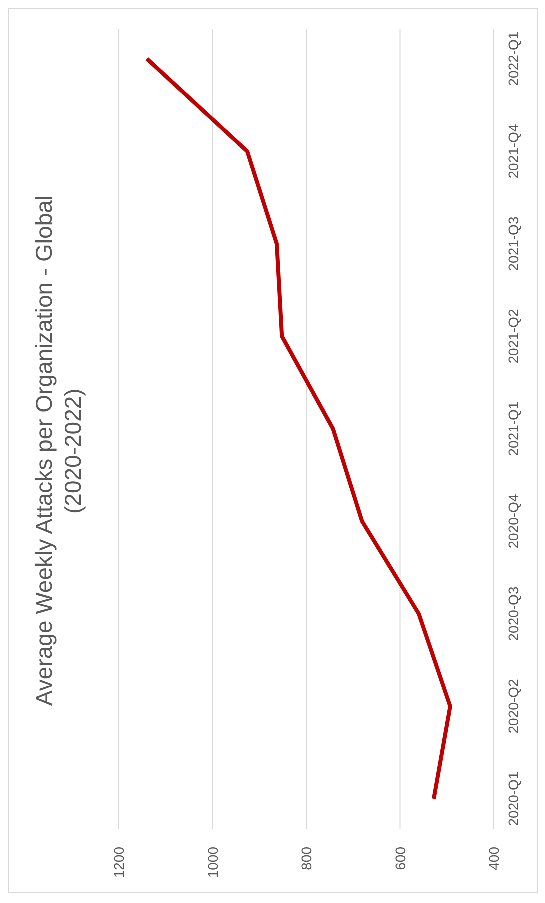 Image resolution: width=545 pixels, height=903 pixels. Describe the element at coordinates (513, 336) in the screenshot. I see `y-tick-label: 2021-Q2` at that location.